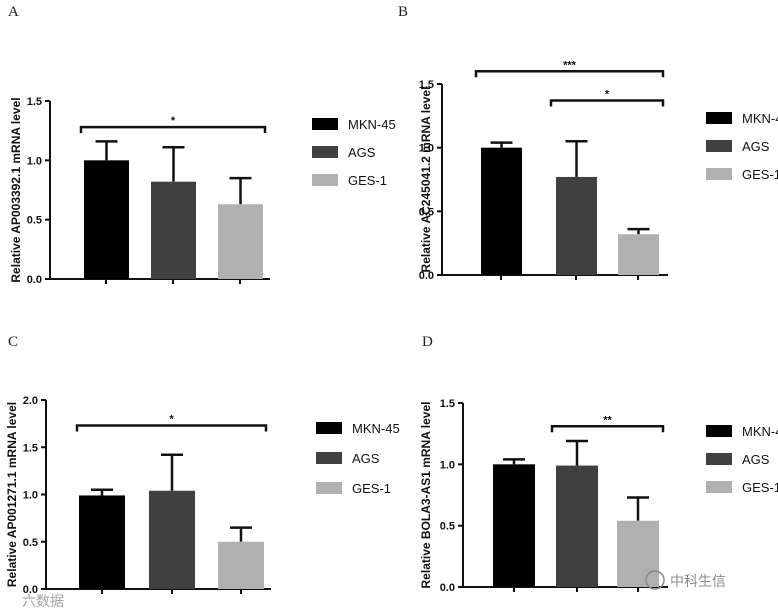 The width and height of the screenshot is (778, 615). What do you see at coordinates (756, 146) in the screenshot?
I see `panel-b-legend-label-1: AGS` at bounding box center [756, 146].